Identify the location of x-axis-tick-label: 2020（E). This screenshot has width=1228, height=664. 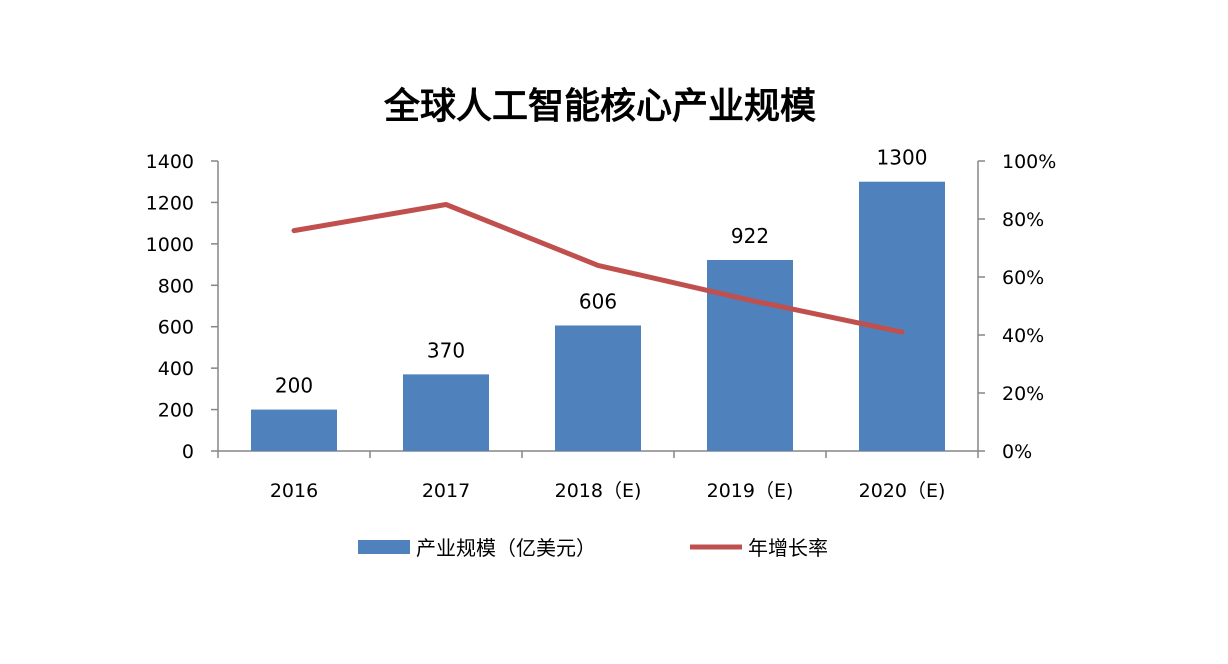
(902, 491).